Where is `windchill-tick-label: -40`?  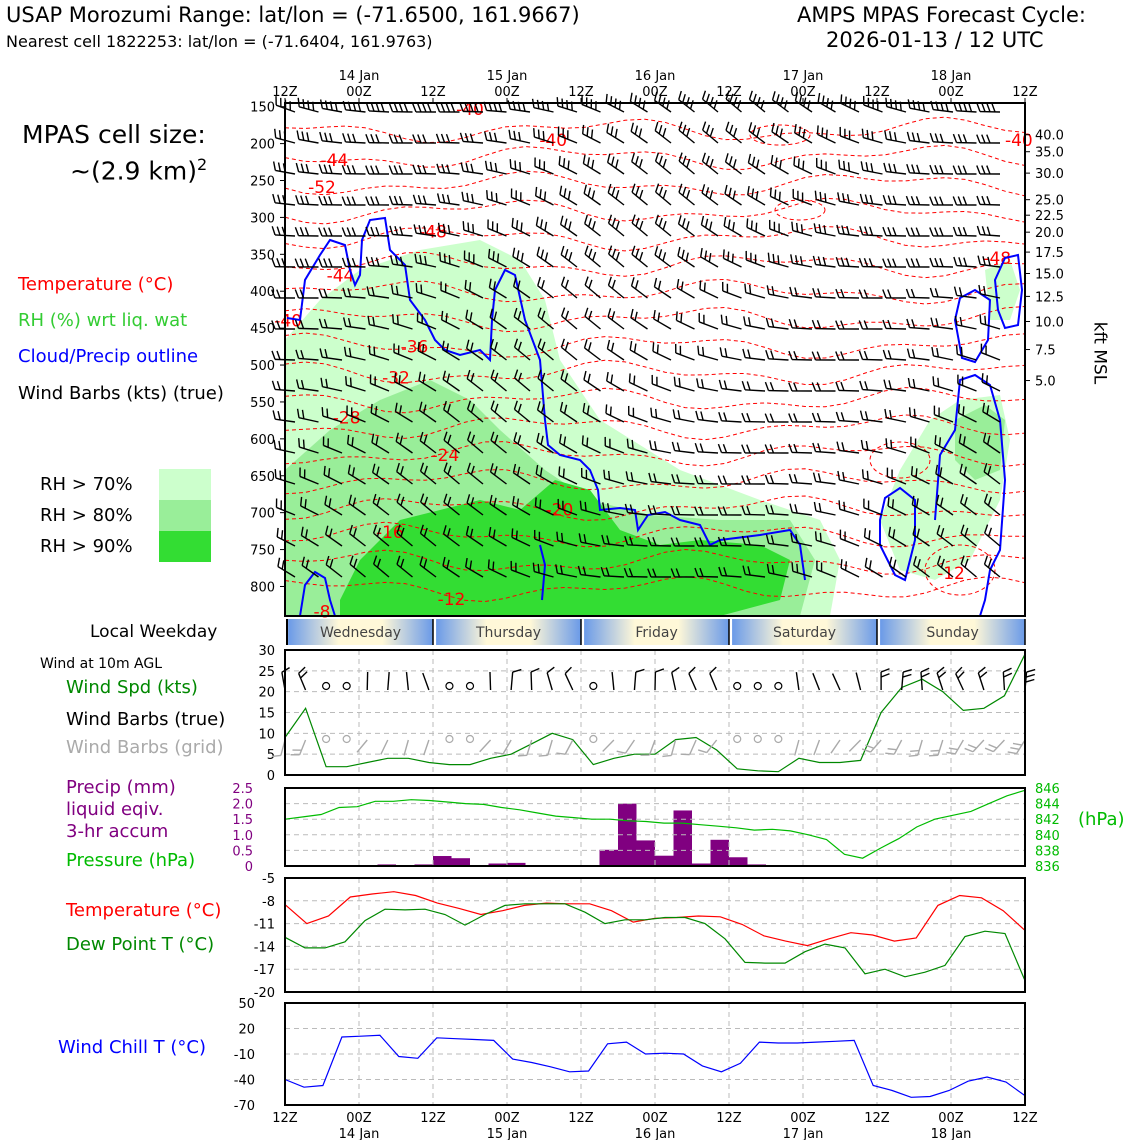
windchill-tick-label: -40 is located at coordinates (244, 1081).